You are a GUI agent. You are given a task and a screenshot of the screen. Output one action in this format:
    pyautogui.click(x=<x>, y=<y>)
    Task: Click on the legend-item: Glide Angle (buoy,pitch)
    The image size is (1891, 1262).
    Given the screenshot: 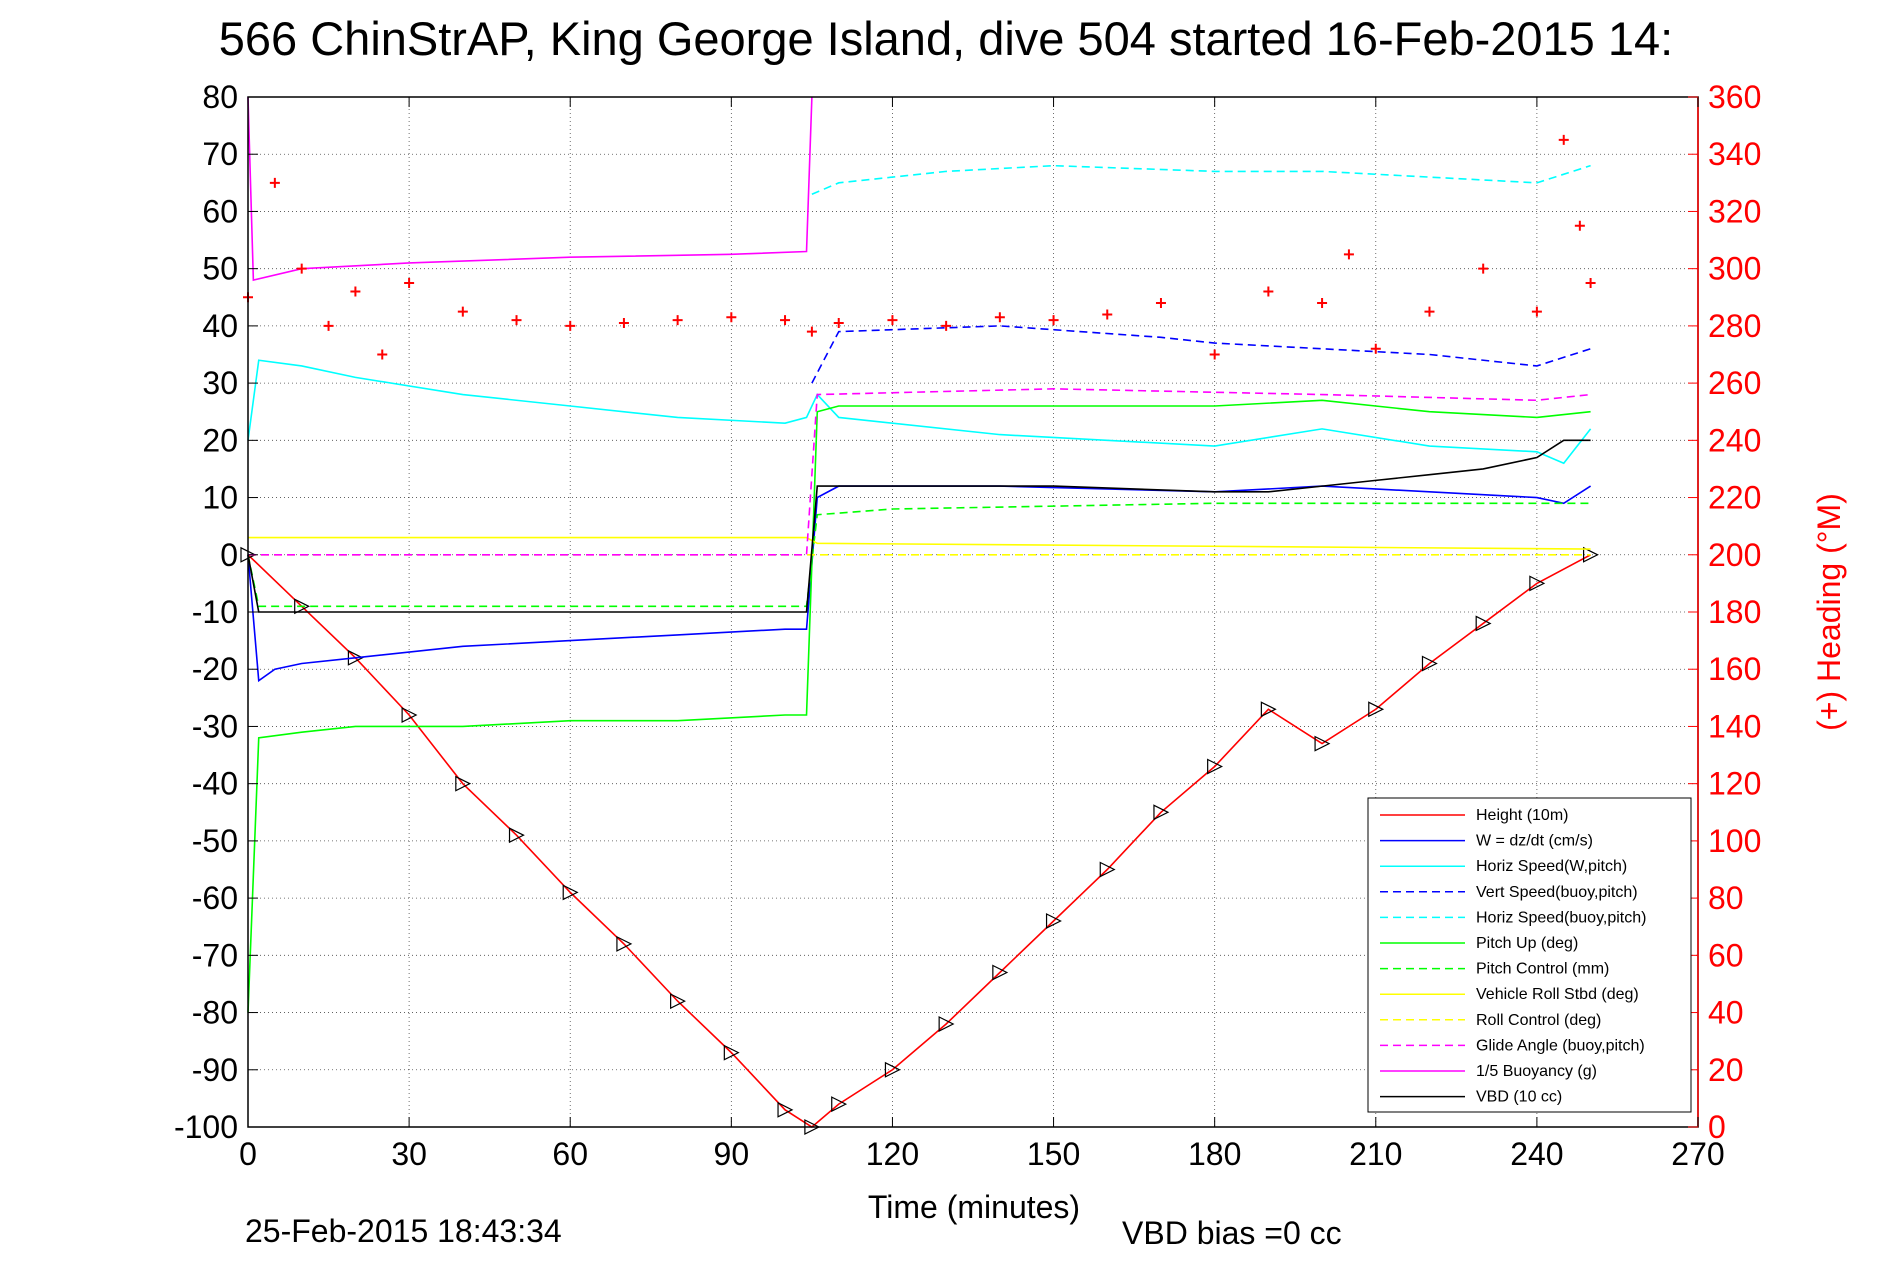 What is the action you would take?
    pyautogui.click(x=1512, y=1045)
    